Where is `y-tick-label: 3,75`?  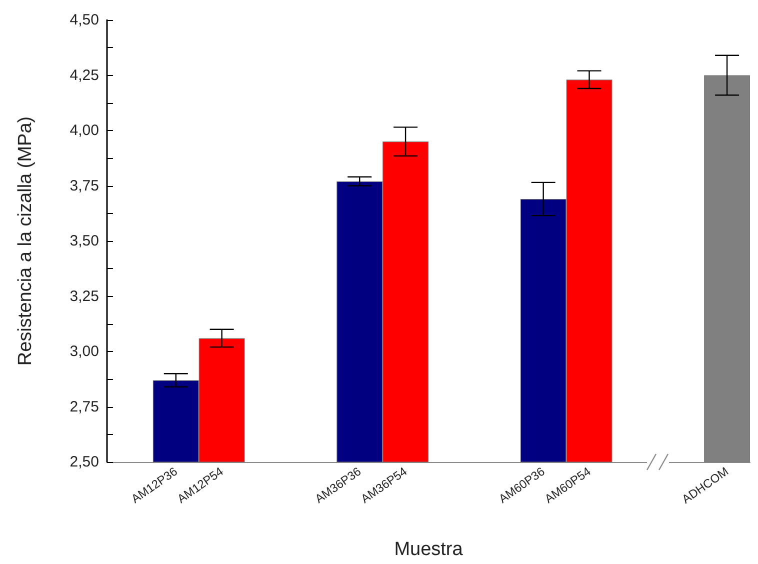 y-tick-label: 3,75 is located at coordinates (84, 185).